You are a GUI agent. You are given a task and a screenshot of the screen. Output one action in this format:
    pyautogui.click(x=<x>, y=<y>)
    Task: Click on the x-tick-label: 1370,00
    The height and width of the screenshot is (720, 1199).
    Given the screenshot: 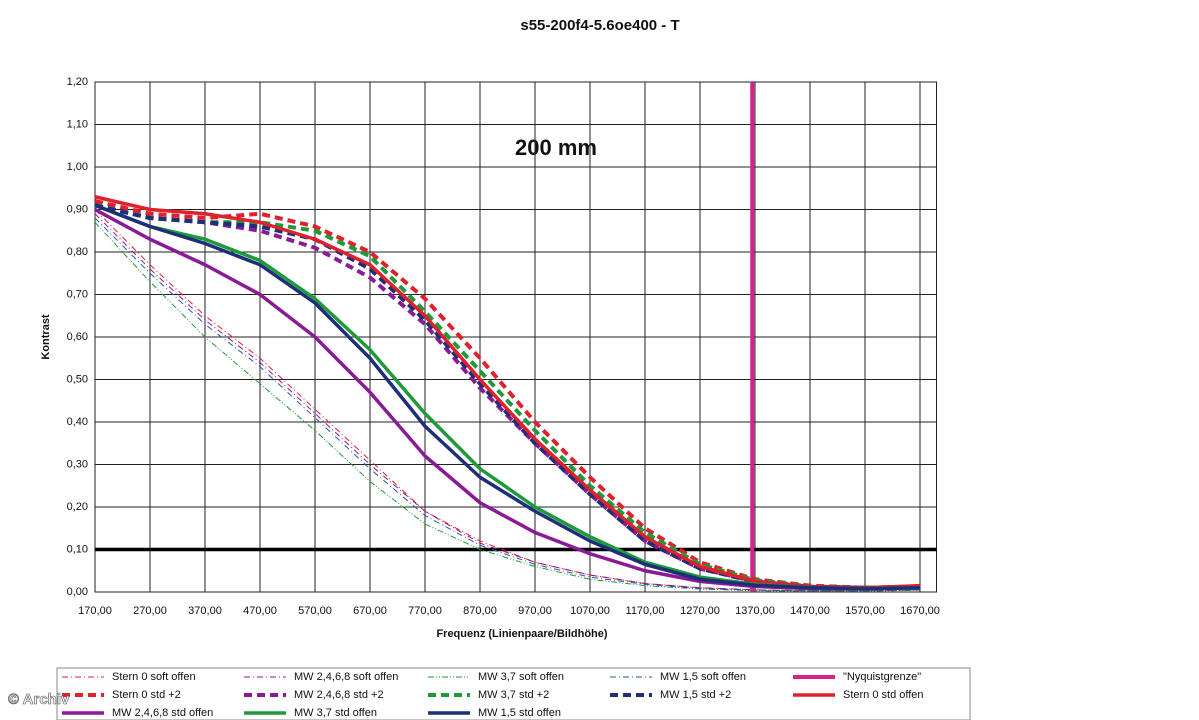 What is the action you would take?
    pyautogui.click(x=755, y=611)
    